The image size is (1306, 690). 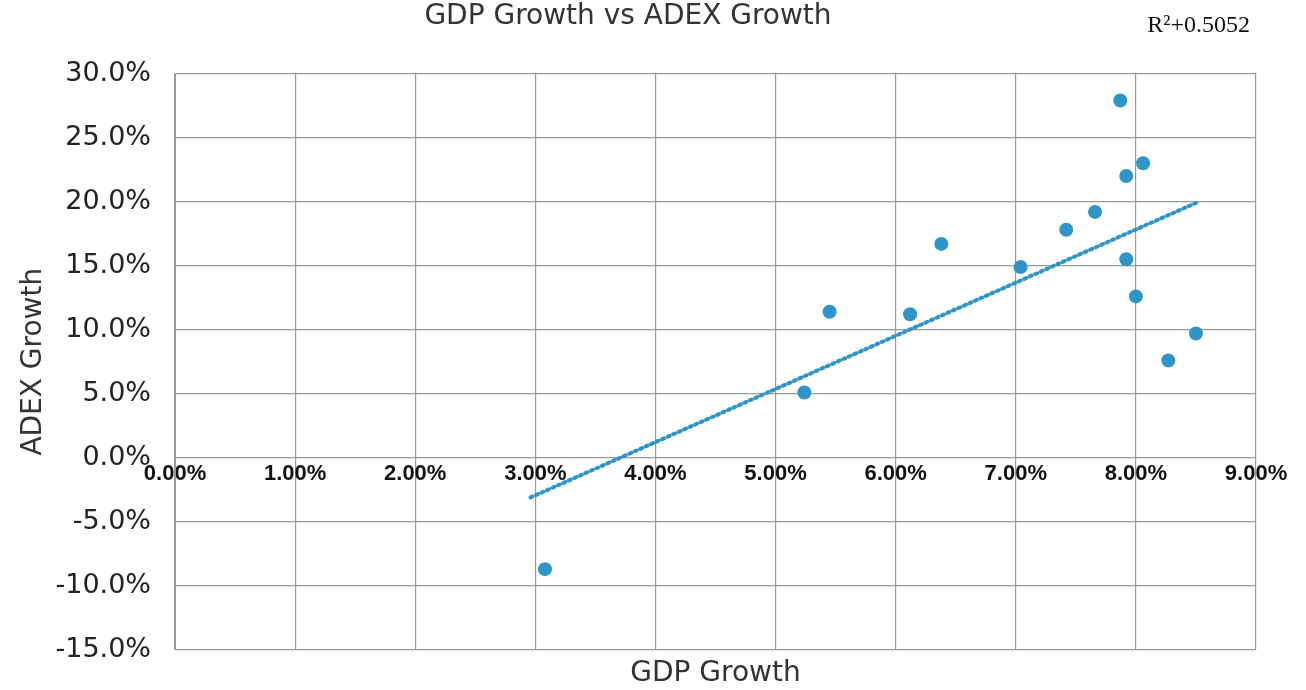 What do you see at coordinates (108, 263) in the screenshot?
I see `y-tick-label: 15.0%` at bounding box center [108, 263].